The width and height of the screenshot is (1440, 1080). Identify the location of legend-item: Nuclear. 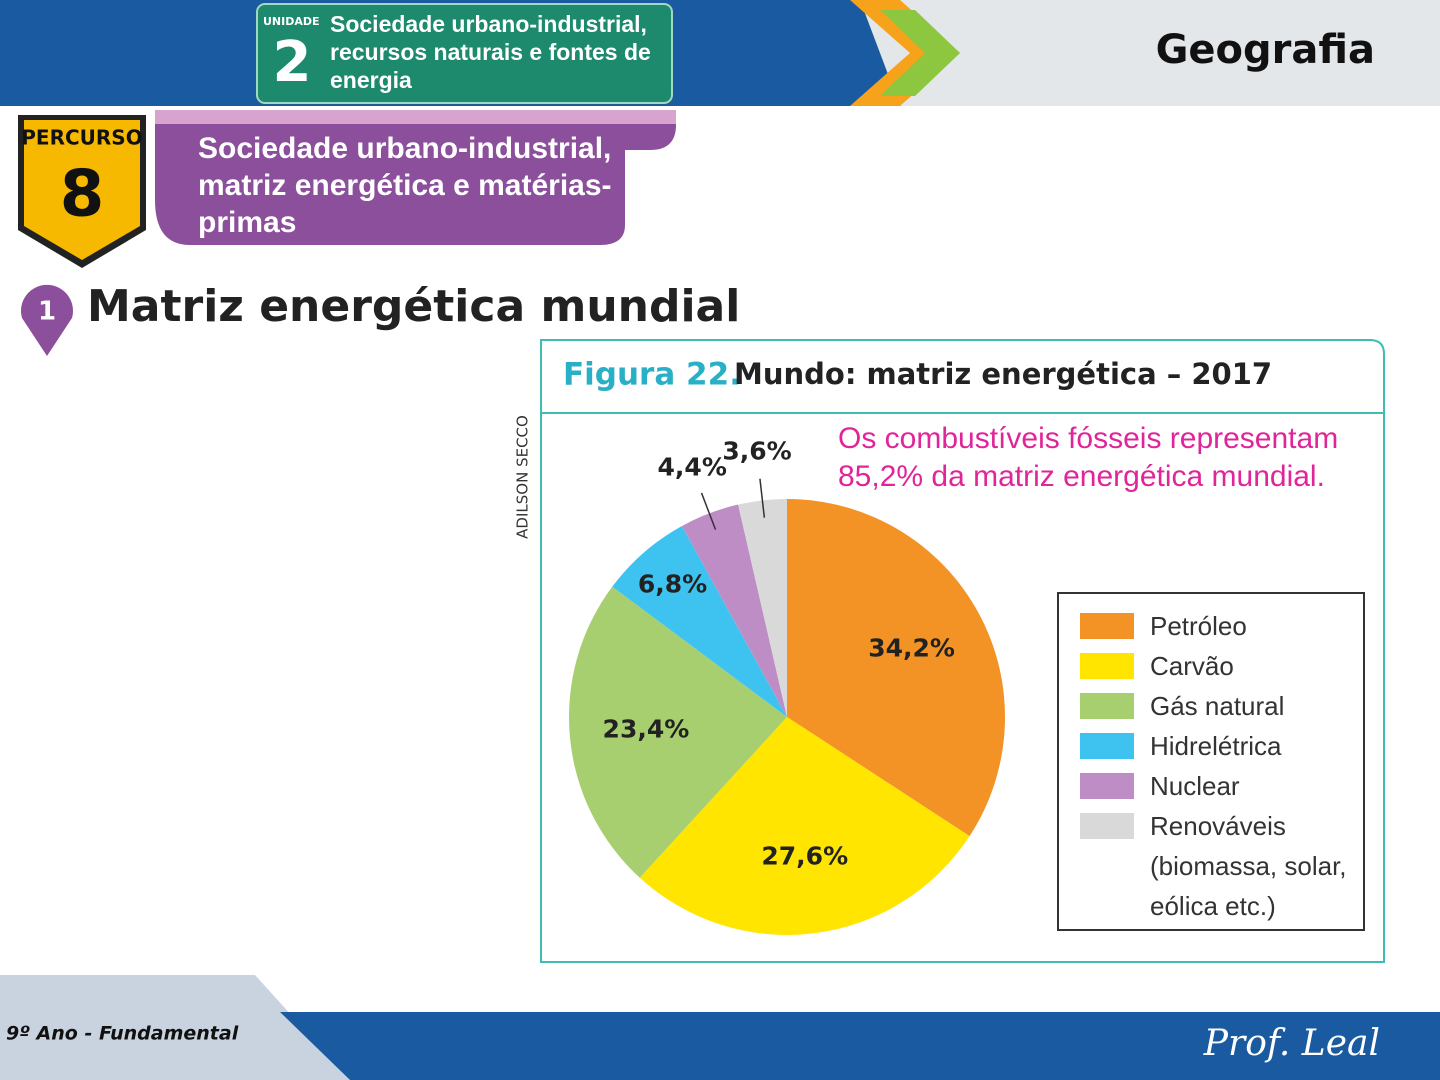
(1215, 786).